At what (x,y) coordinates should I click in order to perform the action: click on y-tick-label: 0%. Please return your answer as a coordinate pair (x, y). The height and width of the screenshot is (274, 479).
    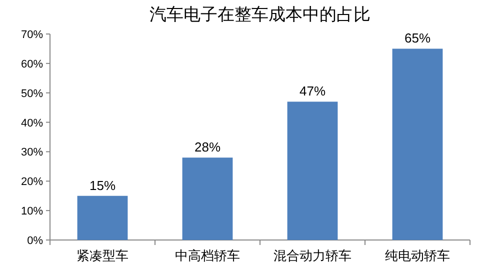
    Looking at the image, I should click on (35, 241).